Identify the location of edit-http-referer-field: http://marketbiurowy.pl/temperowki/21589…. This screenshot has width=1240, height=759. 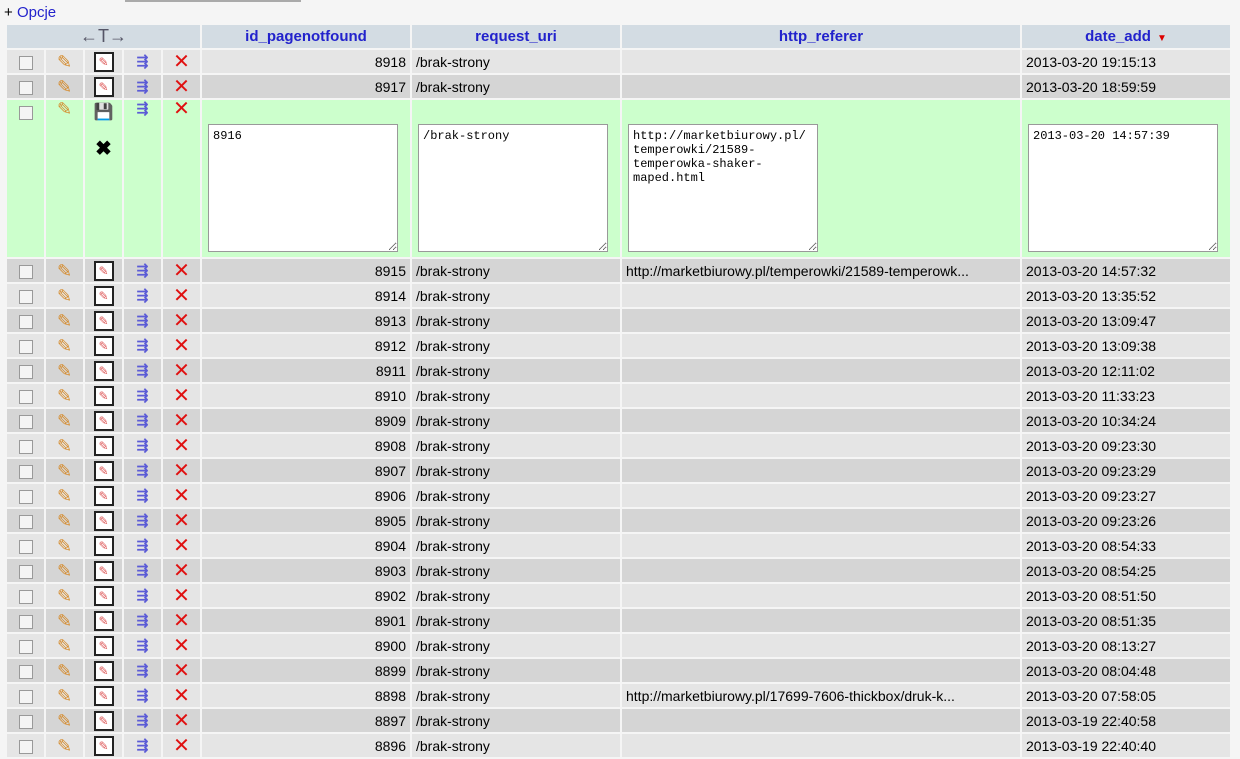
(723, 188).